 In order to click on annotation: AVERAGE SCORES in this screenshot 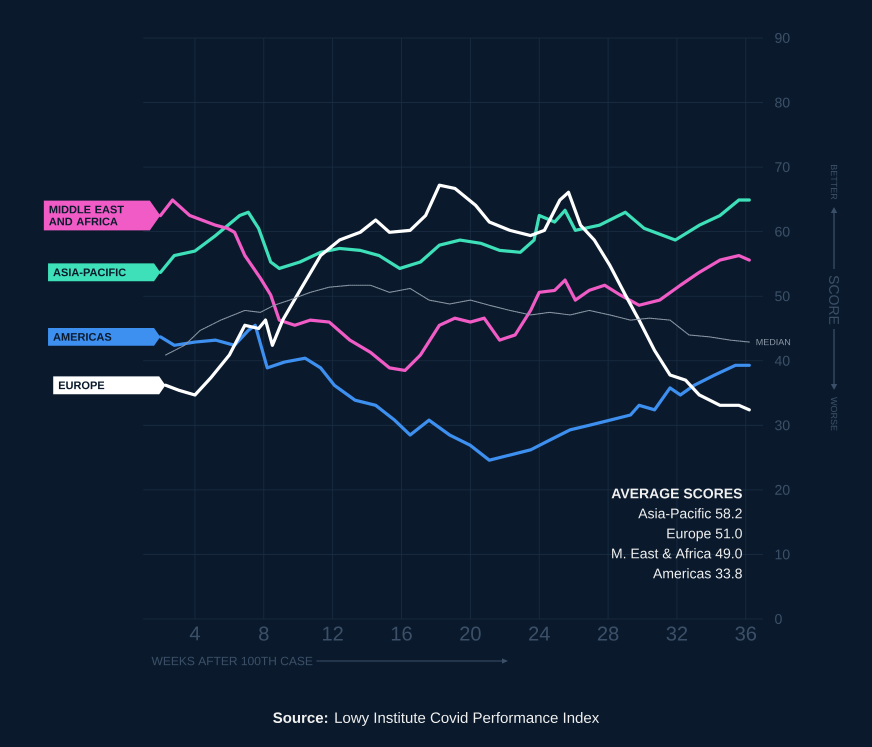, I will do `click(677, 493)`.